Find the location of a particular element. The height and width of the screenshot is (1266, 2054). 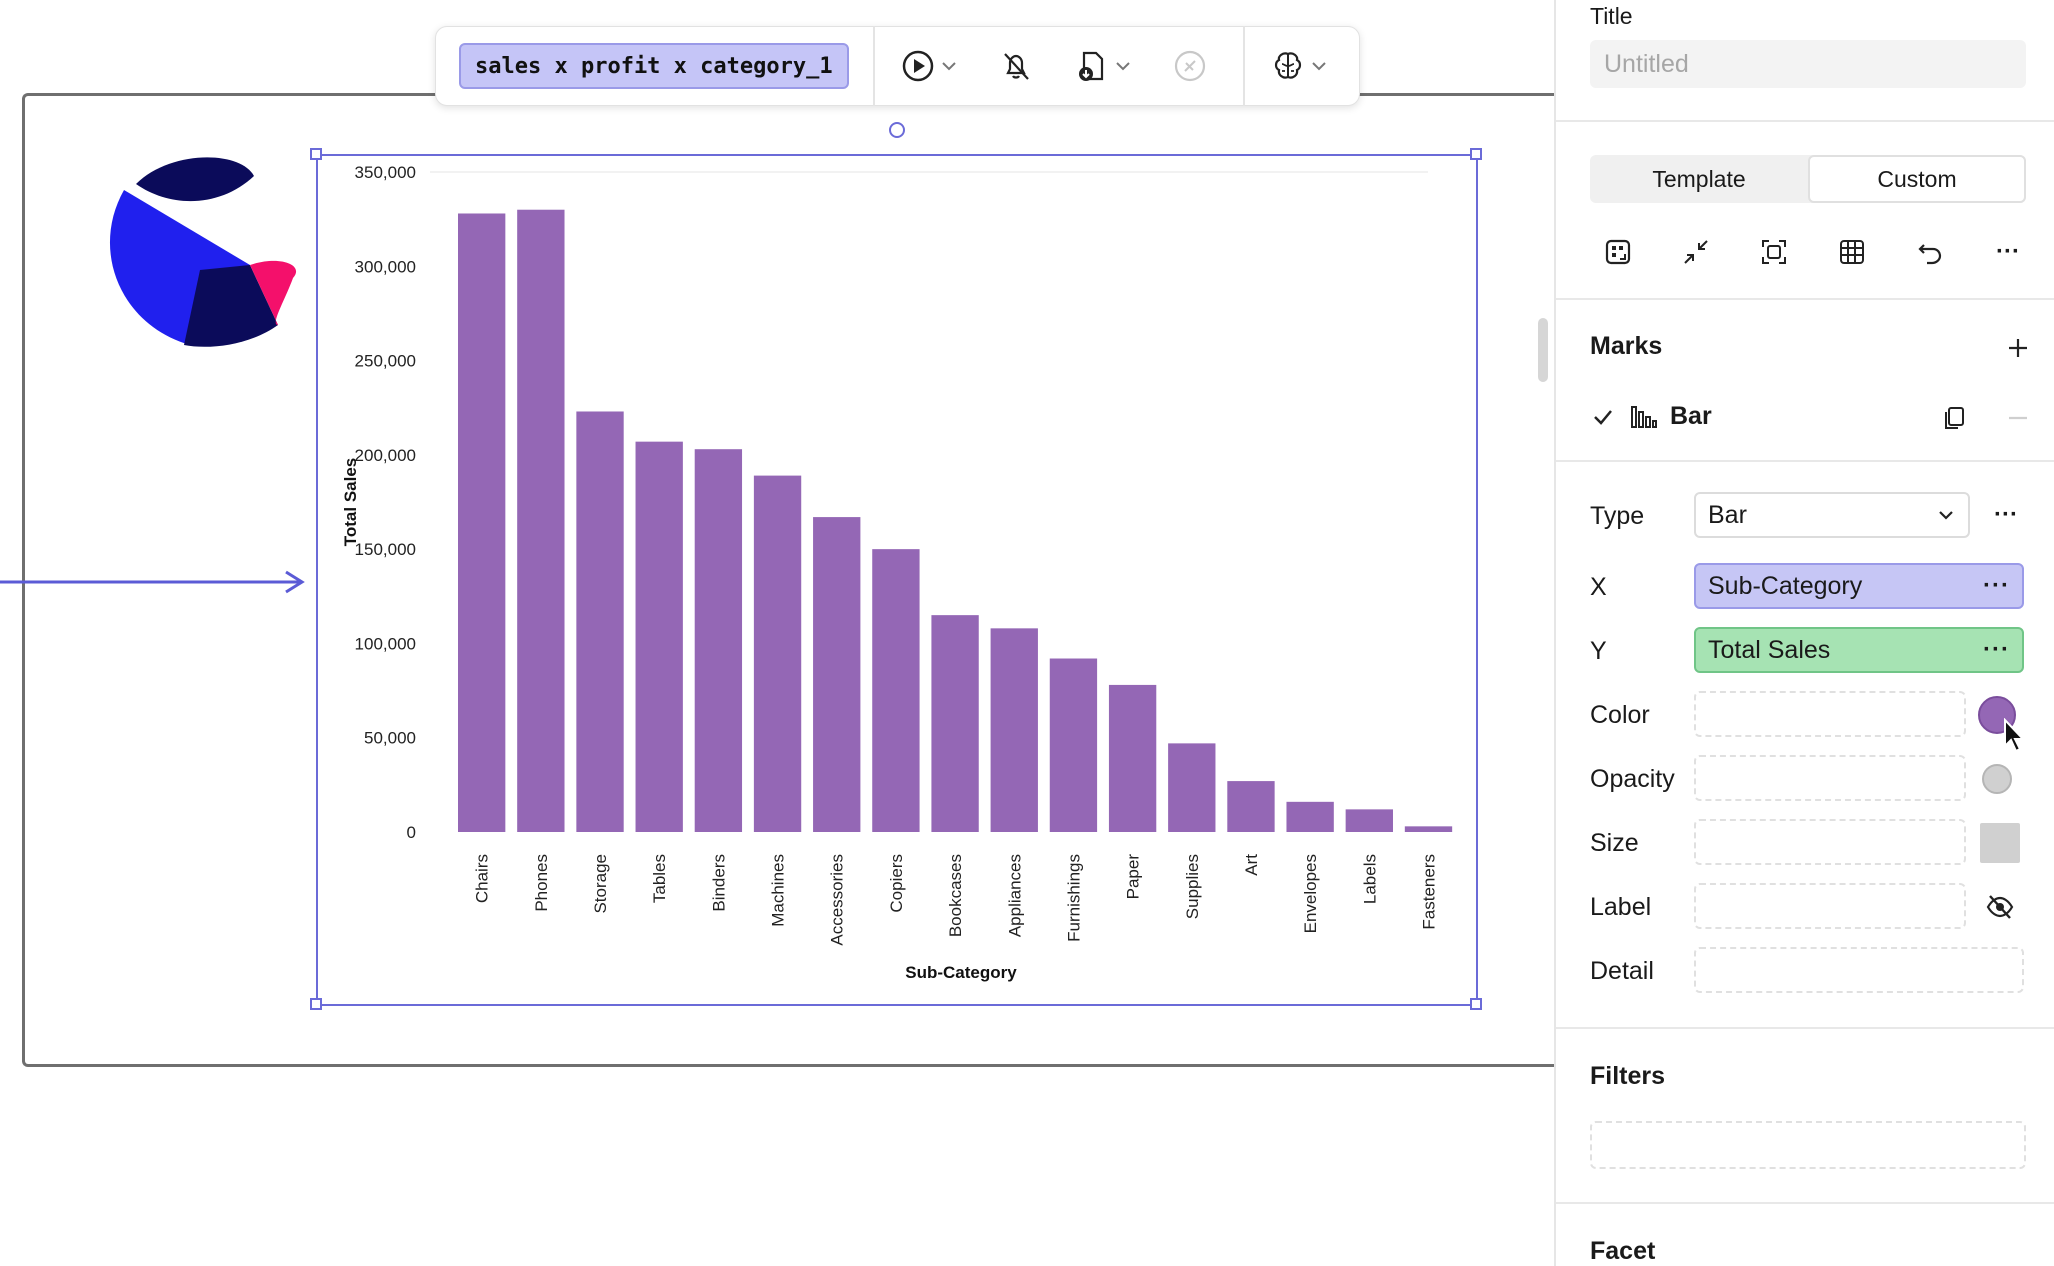

y-tick-label: 200,000 is located at coordinates (385, 455).